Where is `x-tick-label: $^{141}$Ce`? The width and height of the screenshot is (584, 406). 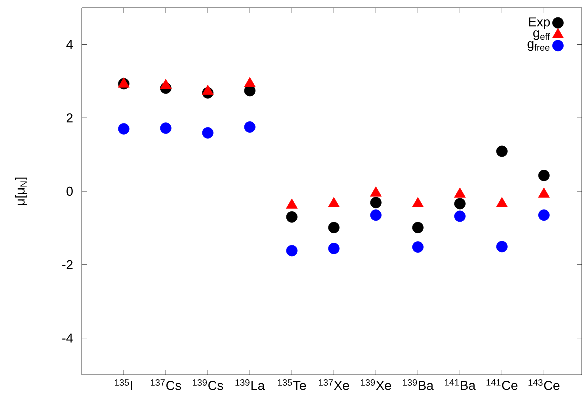
x-tick-label: $^{141}$Ce is located at coordinates (502, 385).